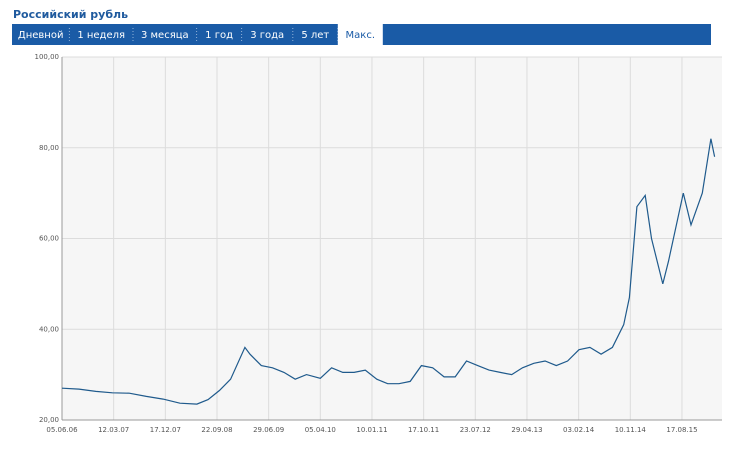  I want to click on x-tick-label: 22.09.08, so click(216, 430).